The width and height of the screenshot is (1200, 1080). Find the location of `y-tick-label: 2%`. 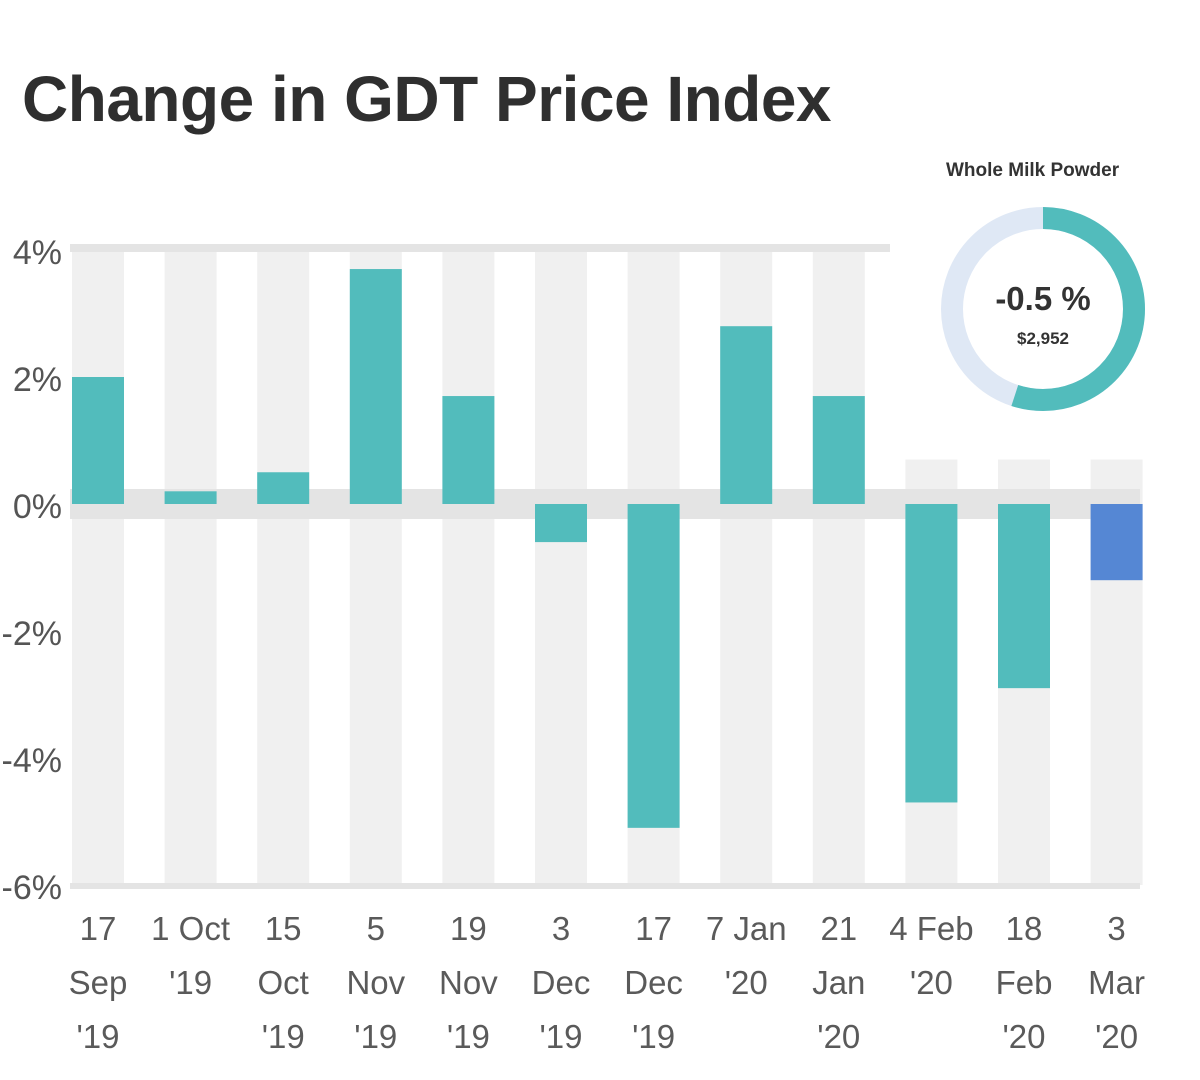

y-tick-label: 2% is located at coordinates (37, 380).